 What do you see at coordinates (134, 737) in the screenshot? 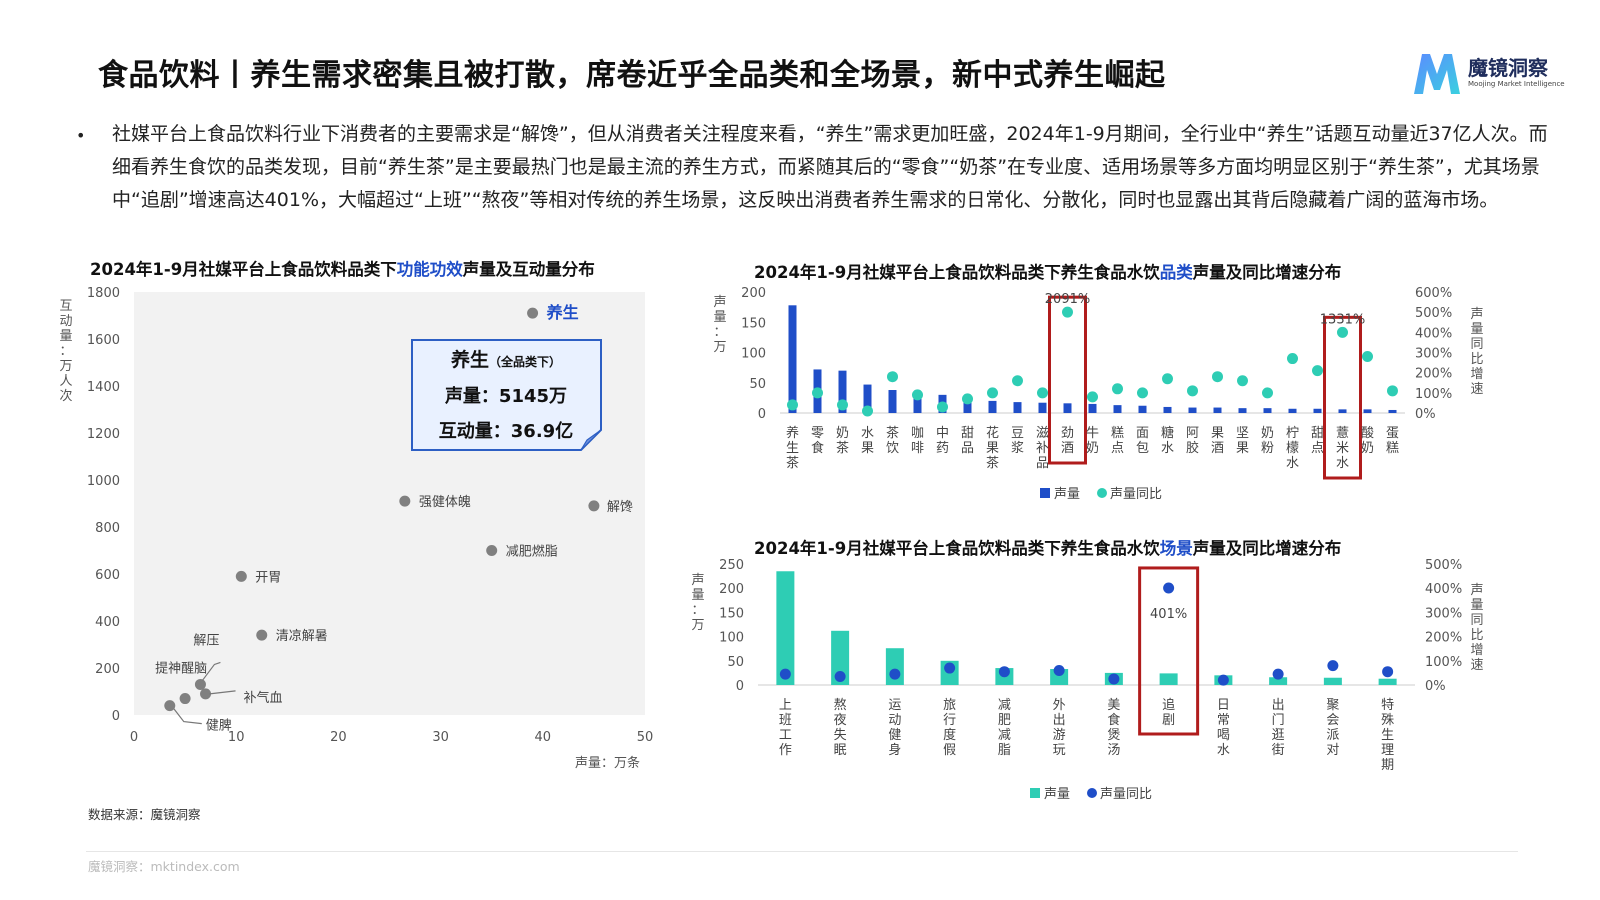
I see `x-tick-label: 0` at bounding box center [134, 737].